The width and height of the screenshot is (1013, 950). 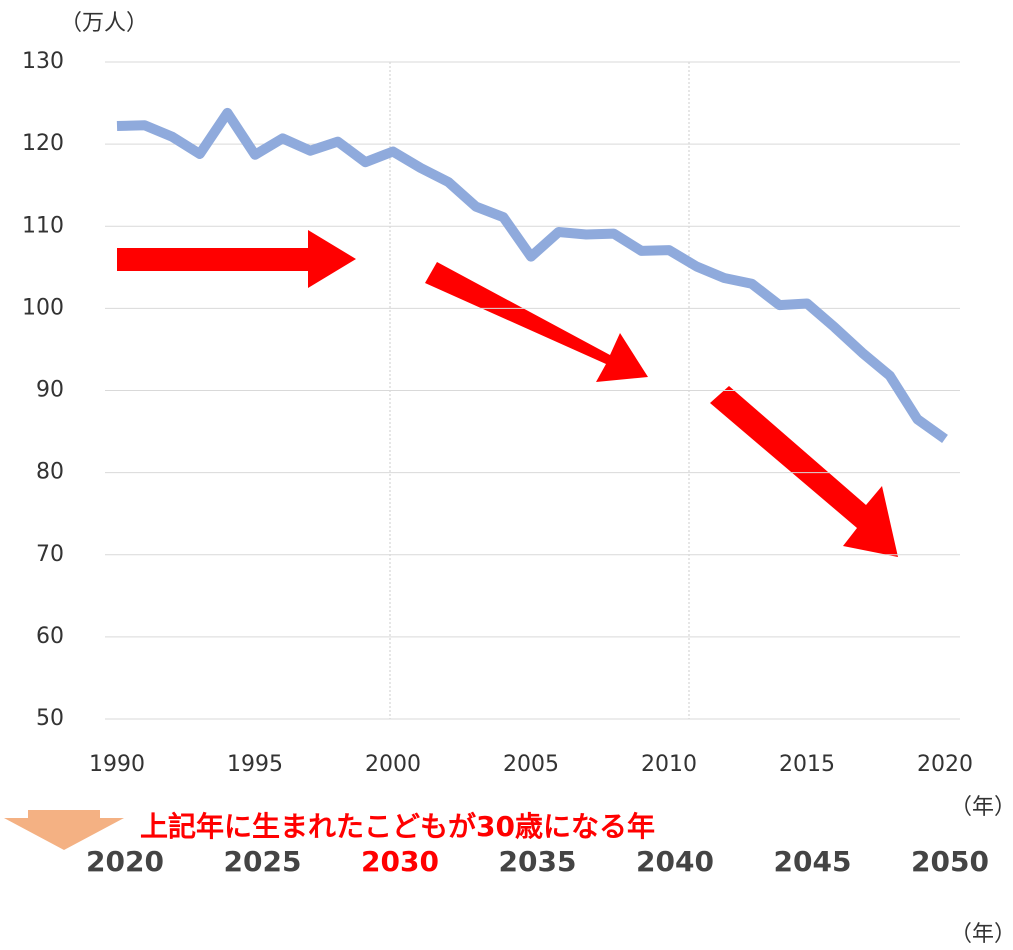 I want to click on down-arrow, so click(x=64, y=830).